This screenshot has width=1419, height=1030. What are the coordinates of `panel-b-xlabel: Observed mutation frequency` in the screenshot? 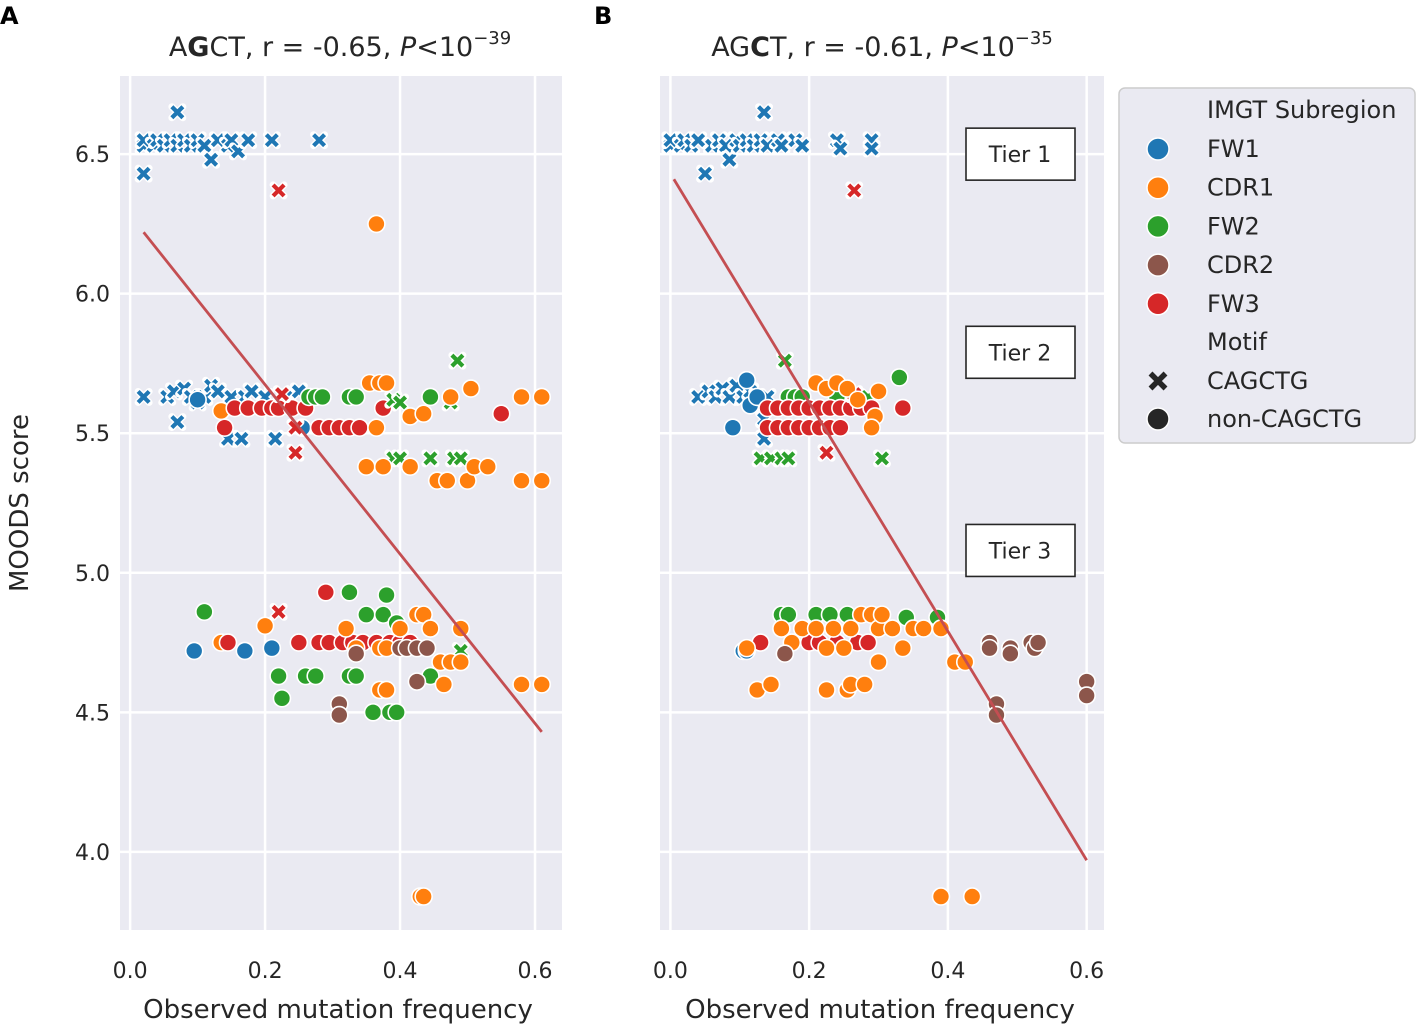 It's located at (880, 1010).